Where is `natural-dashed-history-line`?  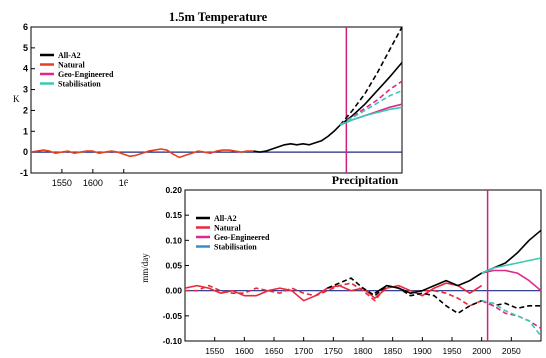 natural-dashed-history-line is located at coordinates (334, 294).